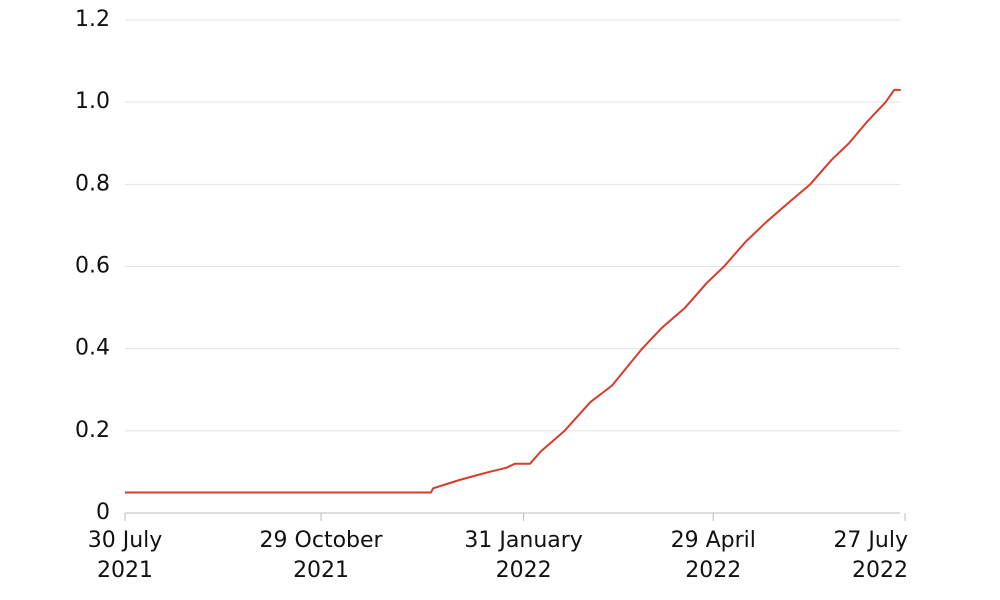 The height and width of the screenshot is (600, 1000). Describe the element at coordinates (92, 348) in the screenshot. I see `y-tick-label: 0.4` at that location.